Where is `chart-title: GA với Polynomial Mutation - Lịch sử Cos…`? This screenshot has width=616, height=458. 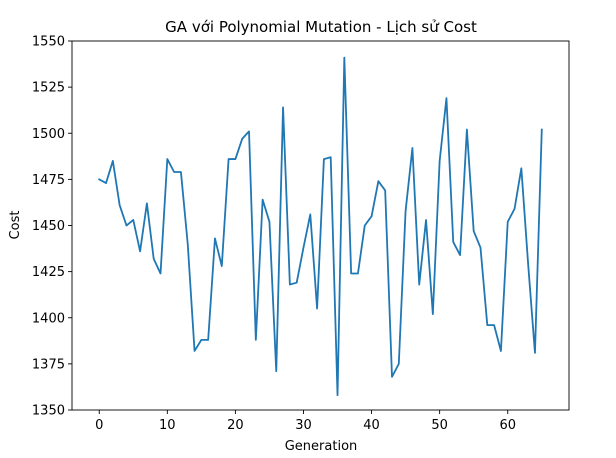 chart-title: GA với Polynomial Mutation - Lịch sử Cos… is located at coordinates (321, 27).